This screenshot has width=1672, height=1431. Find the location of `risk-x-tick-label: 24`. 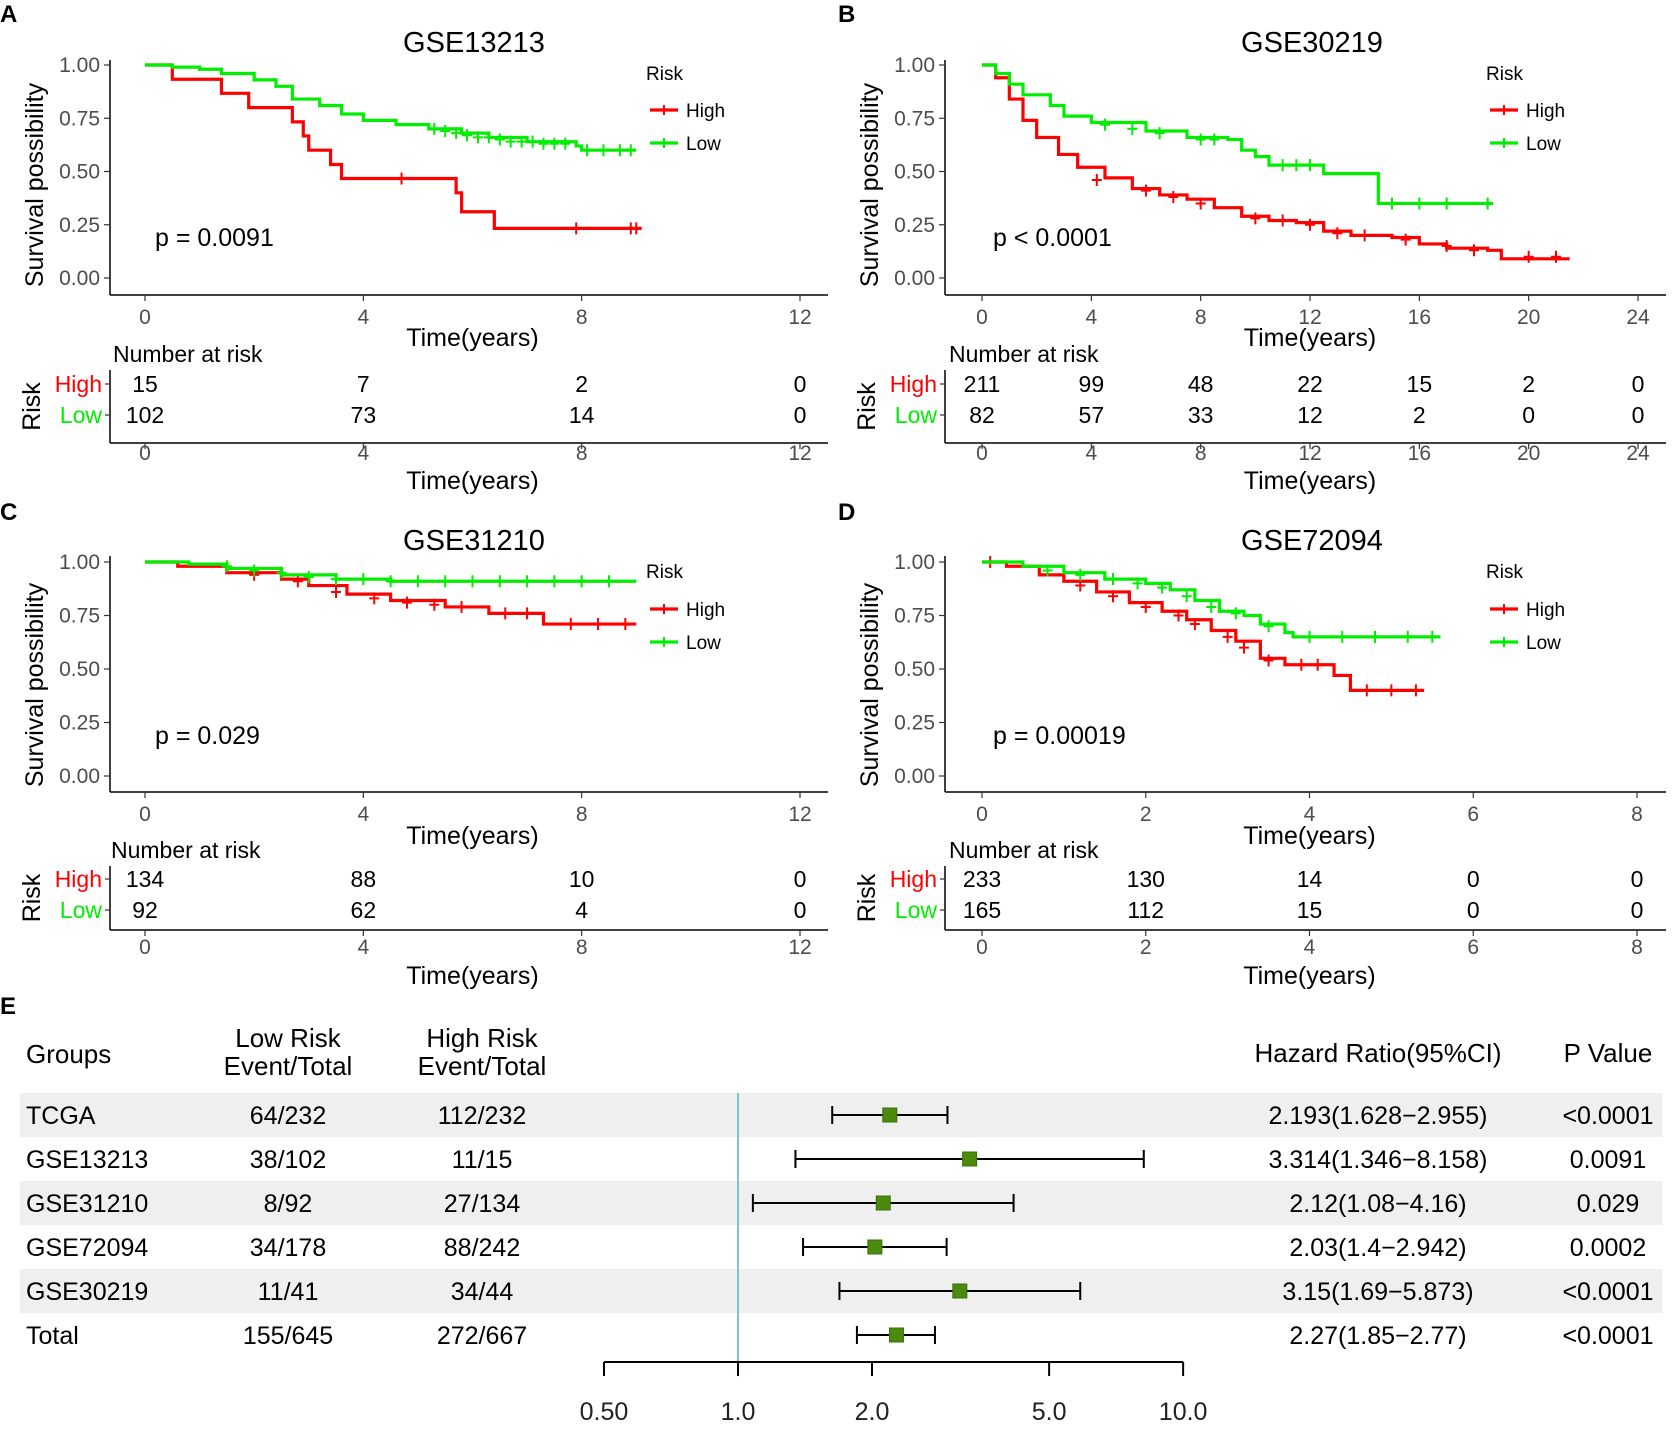

risk-x-tick-label: 24 is located at coordinates (1638, 453).